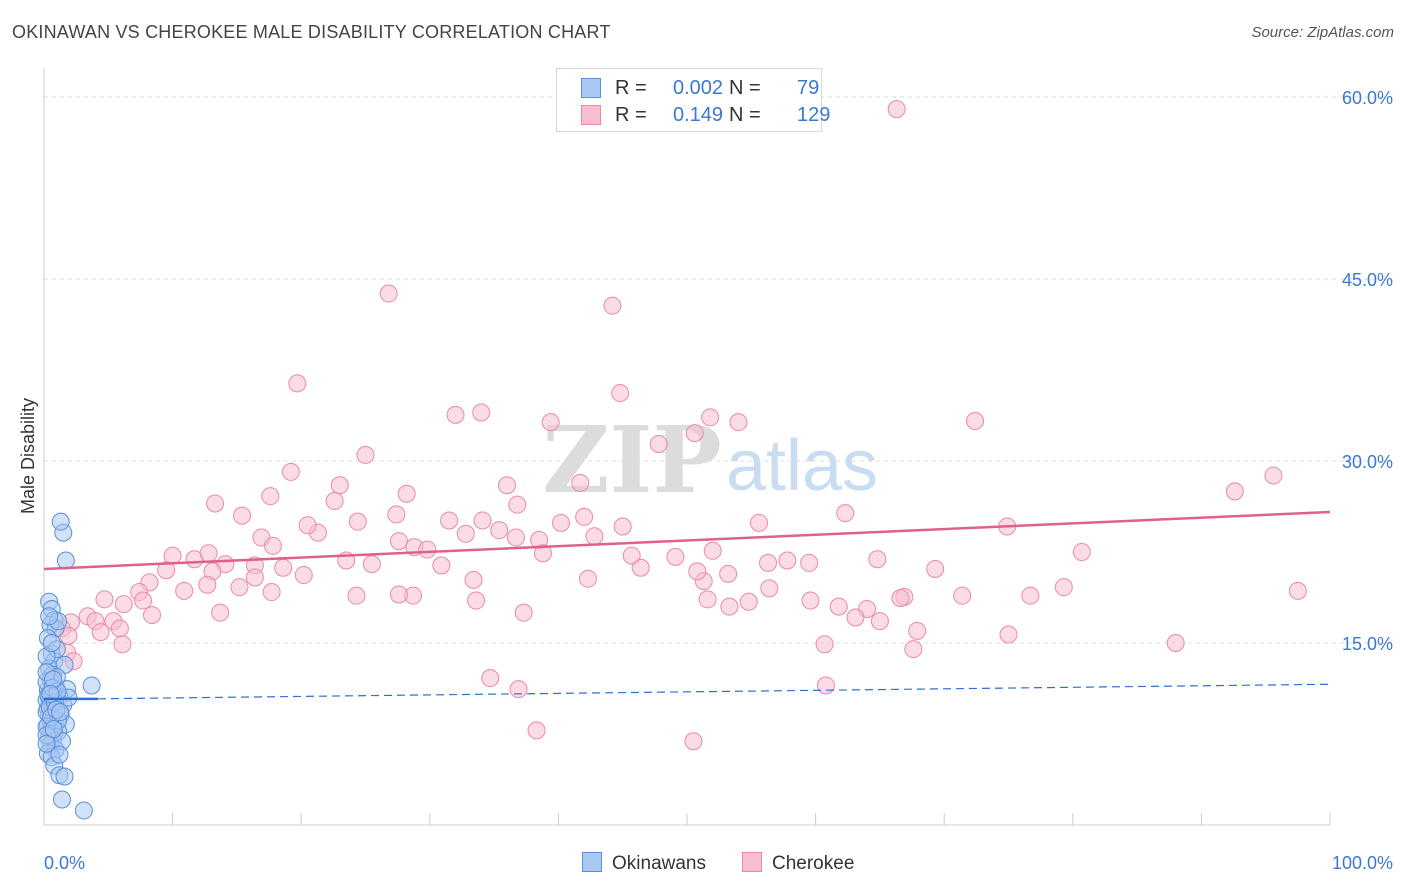 The height and width of the screenshot is (892, 1406). What do you see at coordinates (814, 115) in the screenshot?
I see `legend-n-value: 129` at bounding box center [814, 115].